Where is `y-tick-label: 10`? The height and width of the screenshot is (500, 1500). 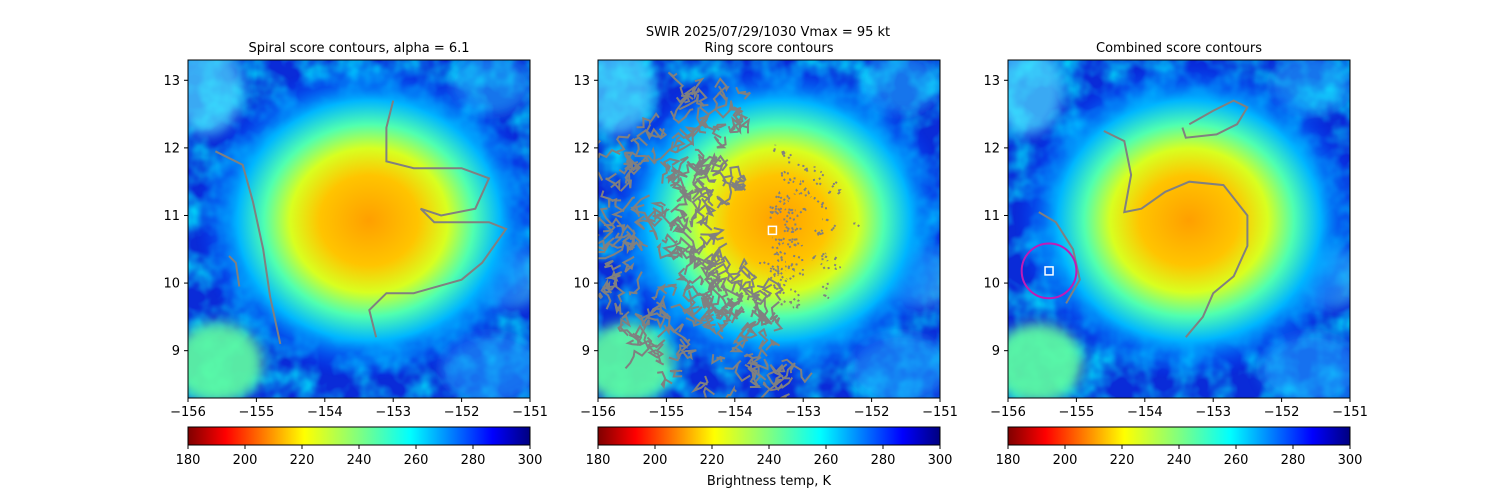 y-tick-label: 10 is located at coordinates (991, 284).